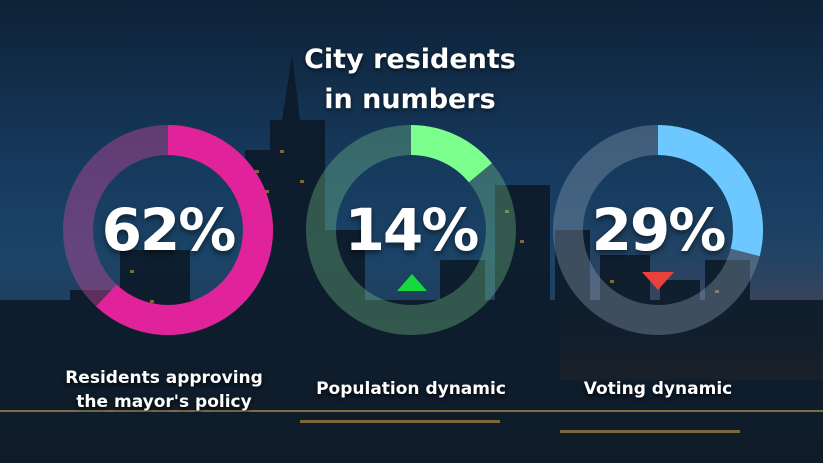 This screenshot has height=463, width=823. I want to click on voting-percent: 29%, so click(659, 230).